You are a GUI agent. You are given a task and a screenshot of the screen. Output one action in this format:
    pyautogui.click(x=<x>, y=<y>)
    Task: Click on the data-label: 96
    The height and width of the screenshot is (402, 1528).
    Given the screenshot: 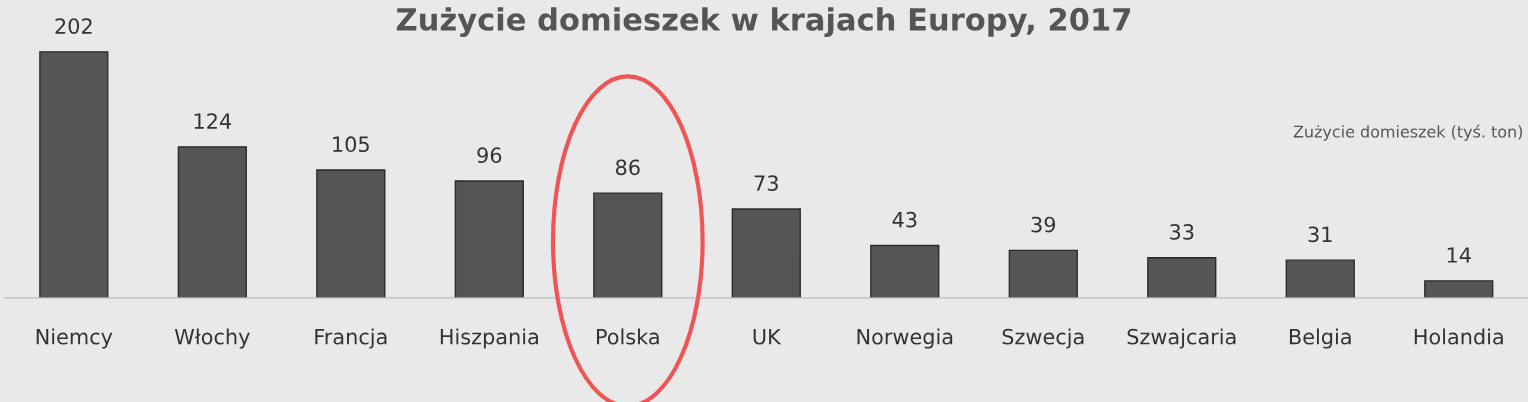 What is the action you would take?
    pyautogui.click(x=489, y=155)
    